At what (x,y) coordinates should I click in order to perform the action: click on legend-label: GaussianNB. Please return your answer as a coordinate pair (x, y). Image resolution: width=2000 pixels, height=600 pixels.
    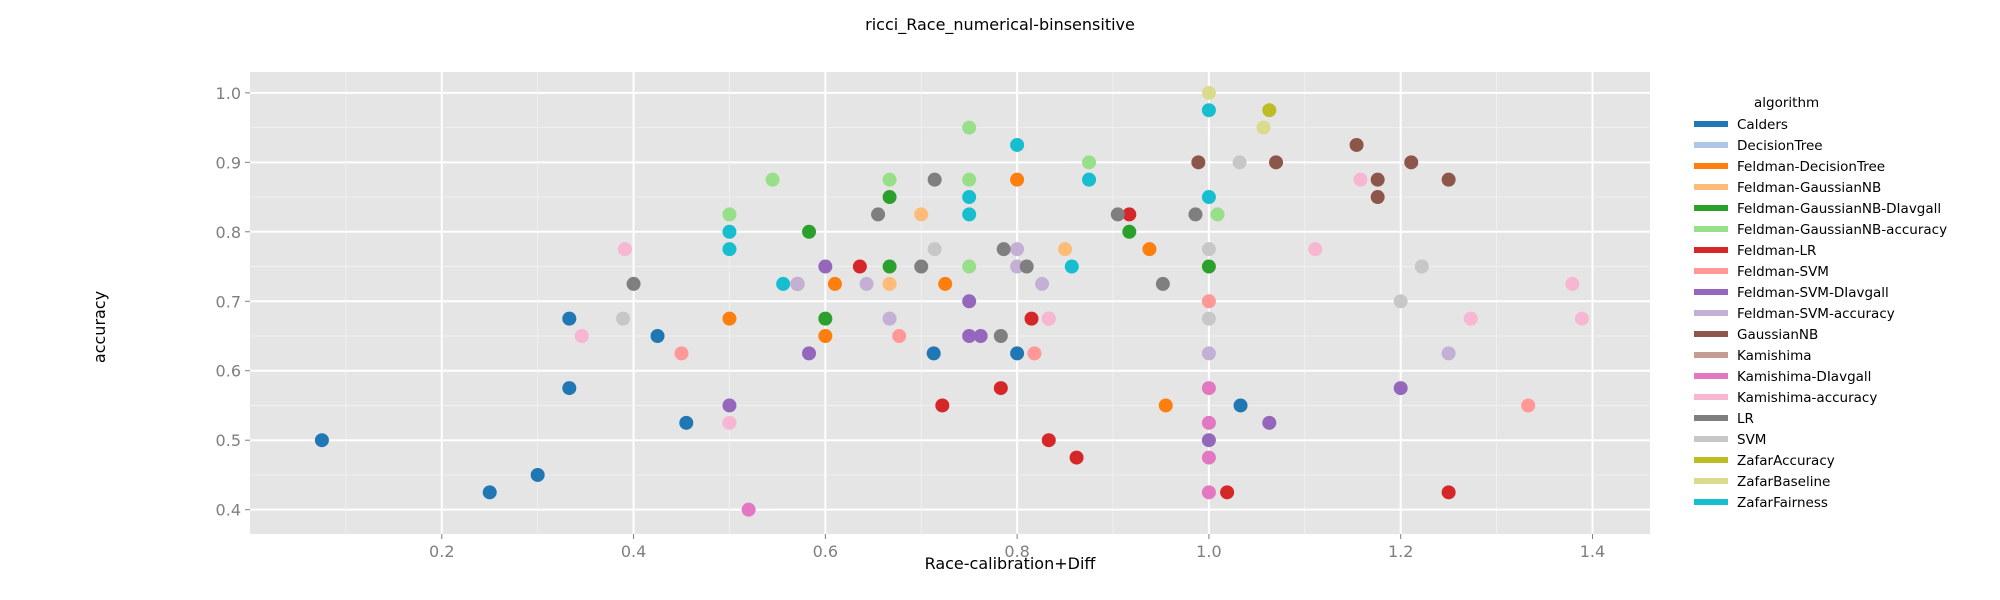
    Looking at the image, I should click on (1777, 335).